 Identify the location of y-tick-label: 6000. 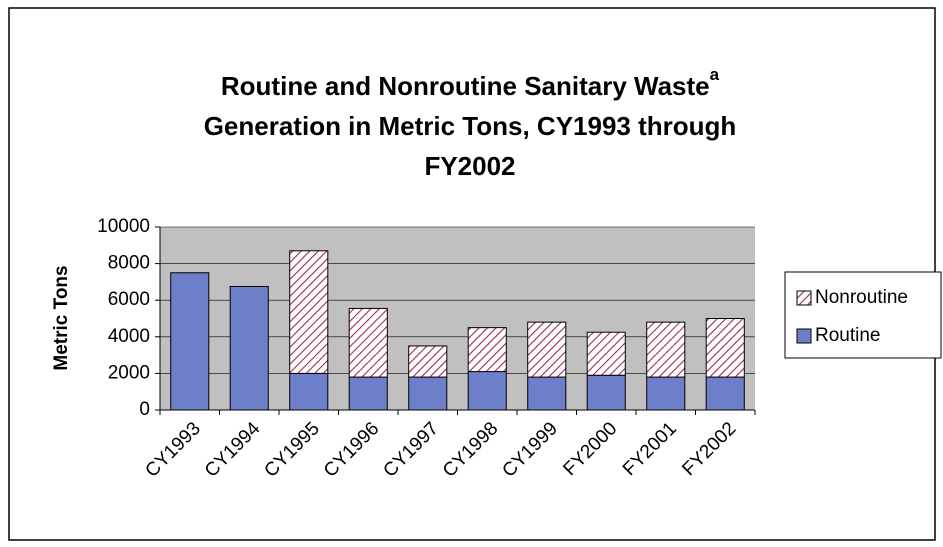
(129, 299).